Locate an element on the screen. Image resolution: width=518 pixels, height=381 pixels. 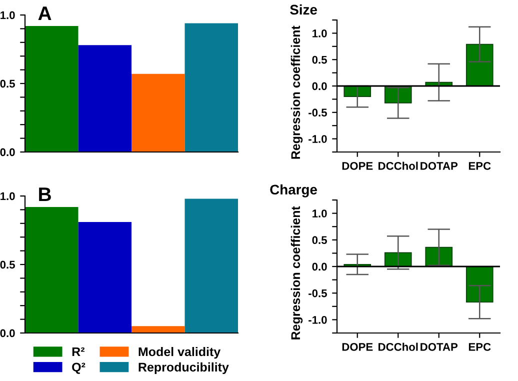
legend-label: Q² is located at coordinates (79, 368).